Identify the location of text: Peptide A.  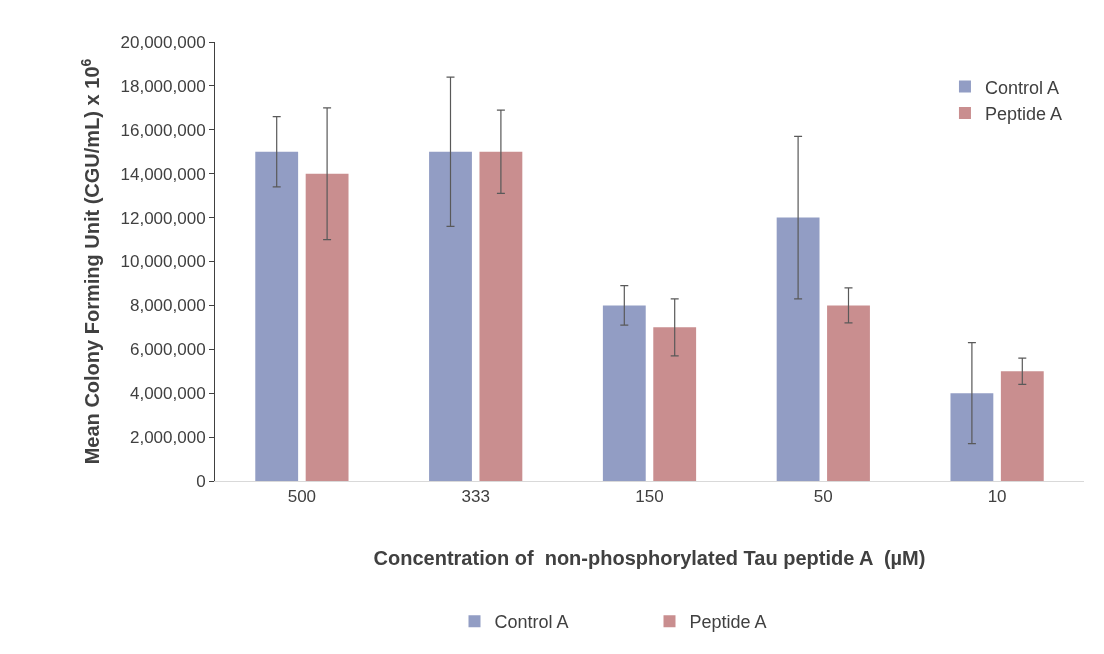
(728, 622).